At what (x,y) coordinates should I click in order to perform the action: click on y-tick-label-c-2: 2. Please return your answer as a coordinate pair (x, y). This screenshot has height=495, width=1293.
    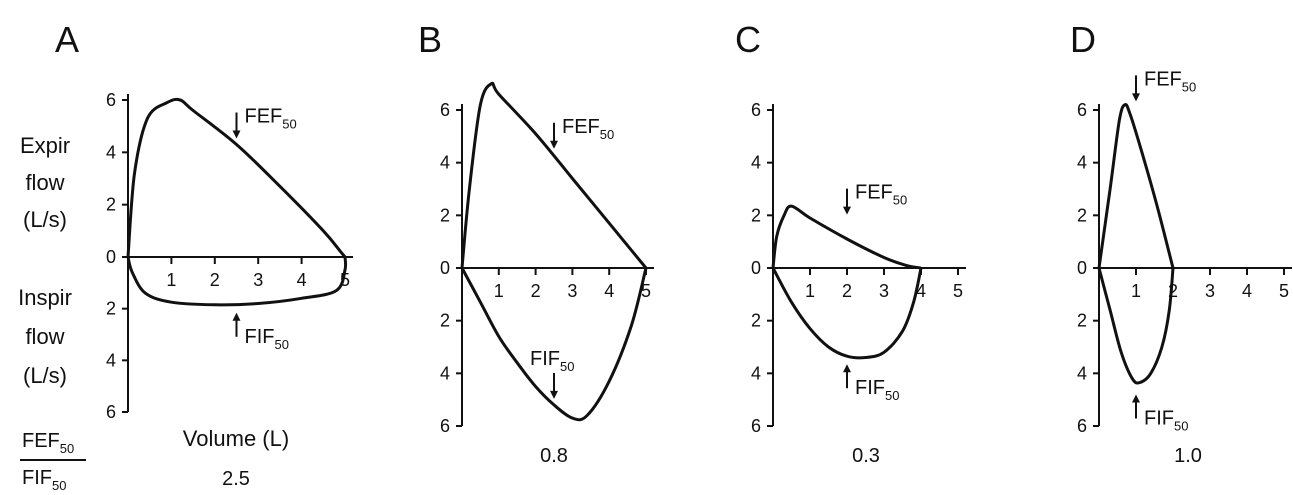
    Looking at the image, I should click on (756, 215).